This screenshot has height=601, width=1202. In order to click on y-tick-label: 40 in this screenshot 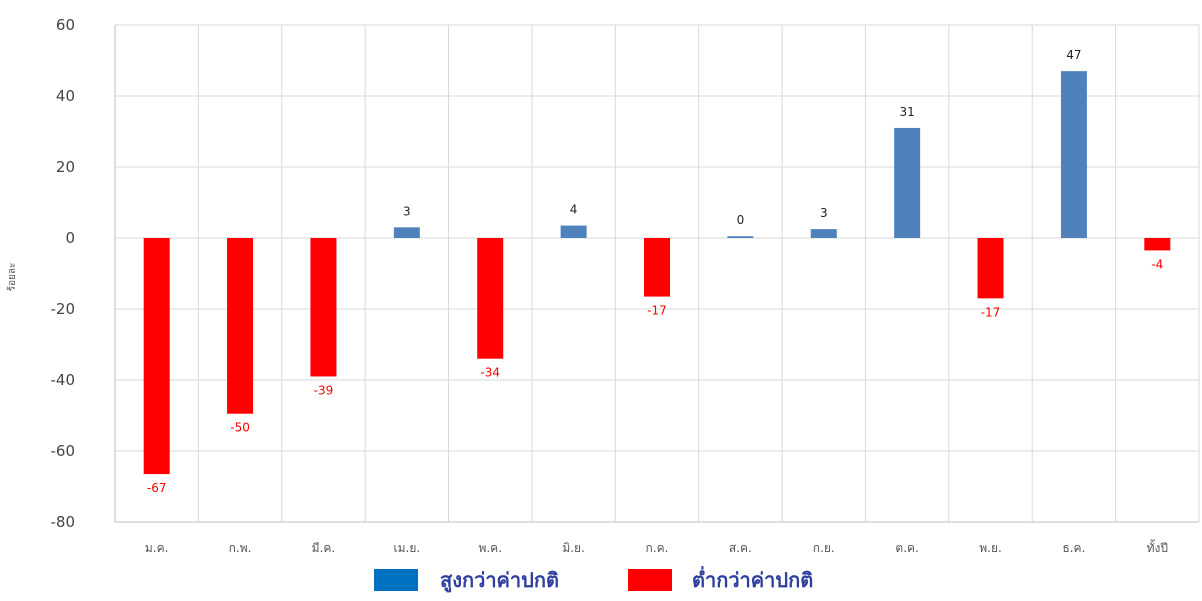, I will do `click(65, 96)`.